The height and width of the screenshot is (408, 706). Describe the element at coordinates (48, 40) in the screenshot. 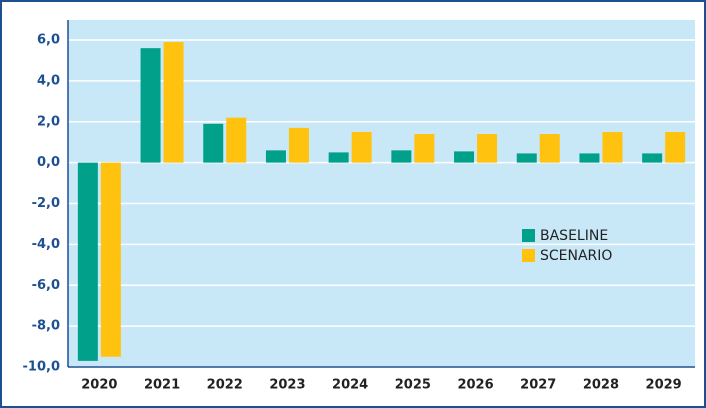

I see `y-tick-label: 6,0` at that location.